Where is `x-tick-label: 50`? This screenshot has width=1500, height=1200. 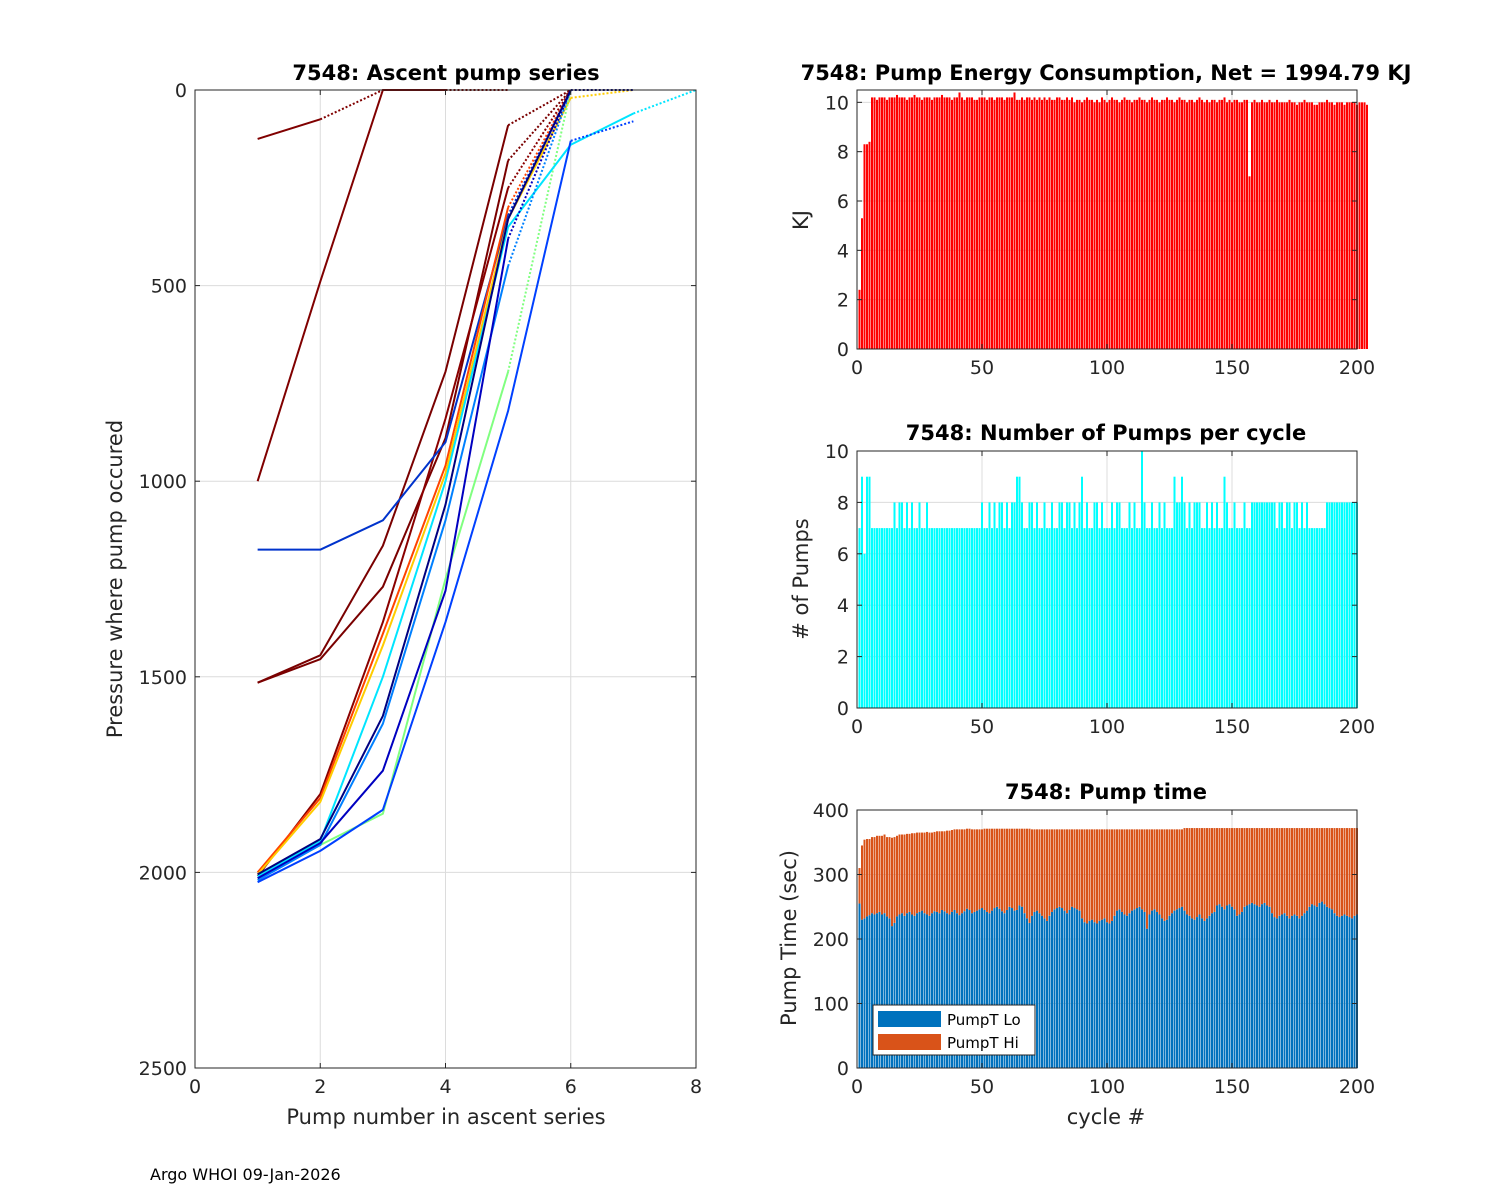 x-tick-label: 50 is located at coordinates (982, 727).